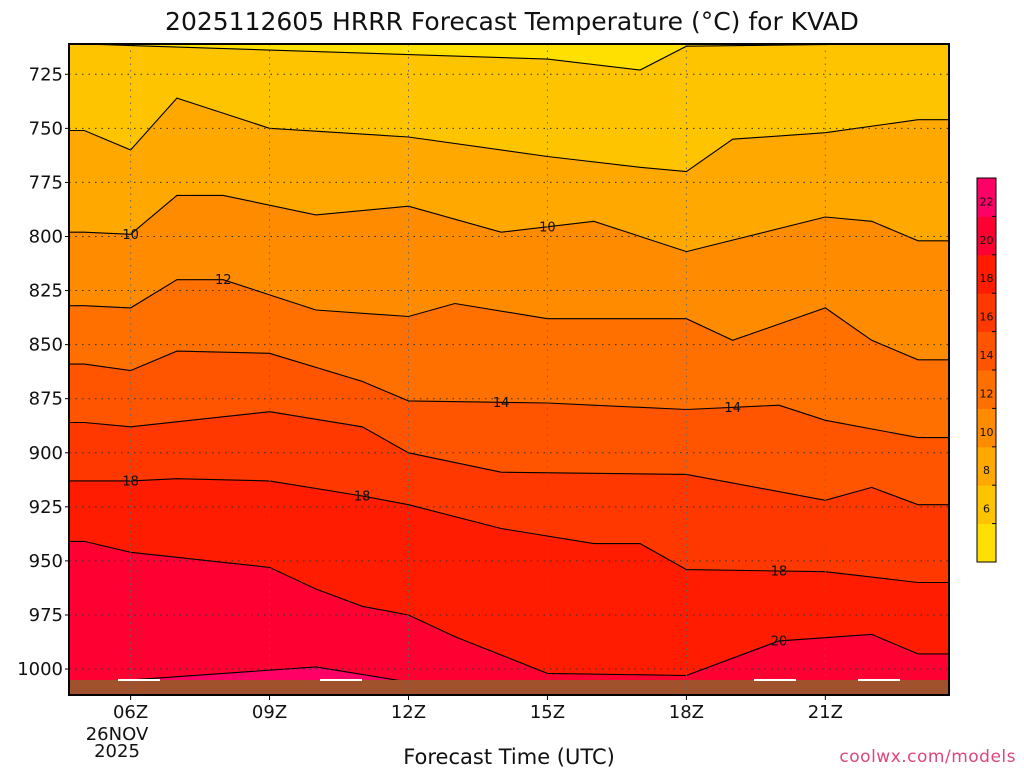 This screenshot has width=1024, height=768. What do you see at coordinates (46, 561) in the screenshot?
I see `y-tick-label: 950` at bounding box center [46, 561].